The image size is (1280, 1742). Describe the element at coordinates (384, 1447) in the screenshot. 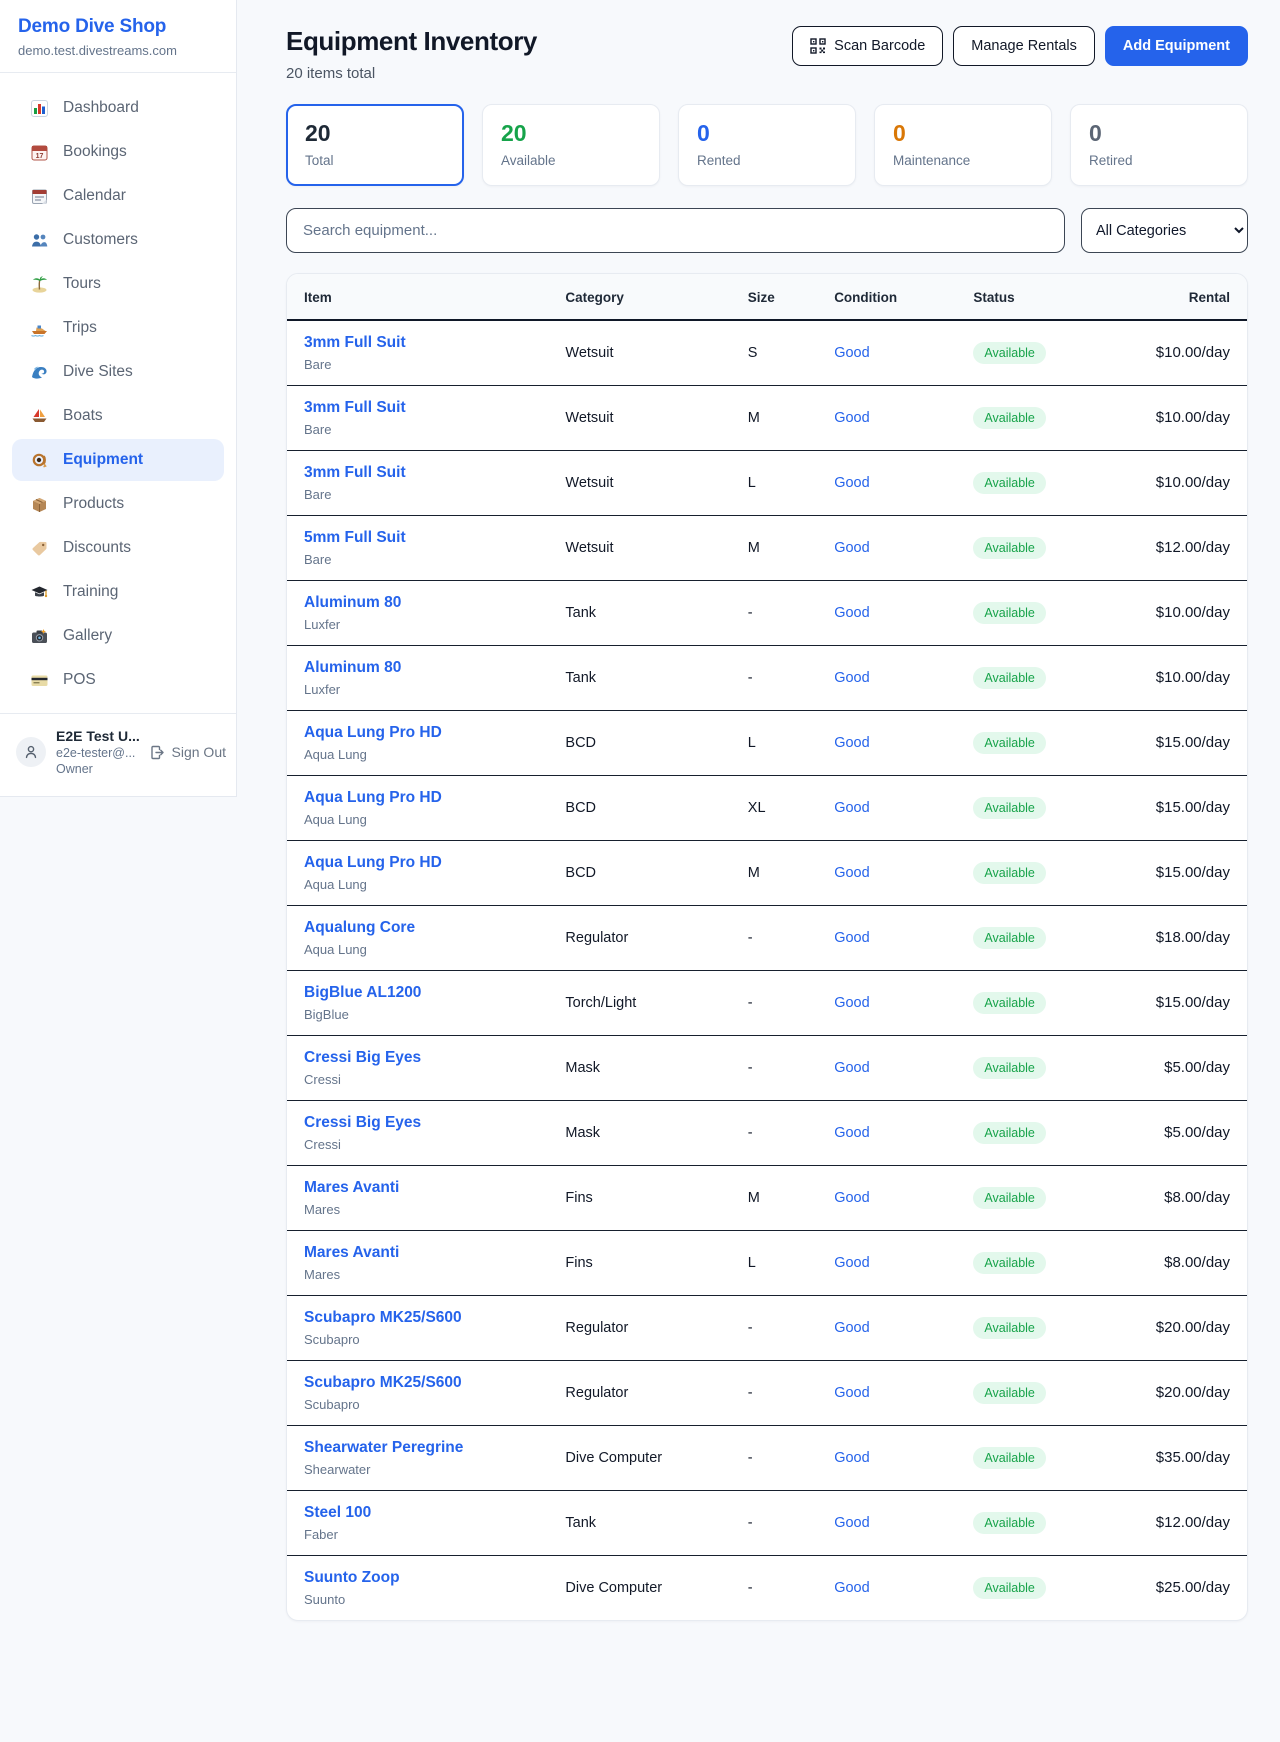

I see `item-name-link: Shearwater Peregrine` at that location.